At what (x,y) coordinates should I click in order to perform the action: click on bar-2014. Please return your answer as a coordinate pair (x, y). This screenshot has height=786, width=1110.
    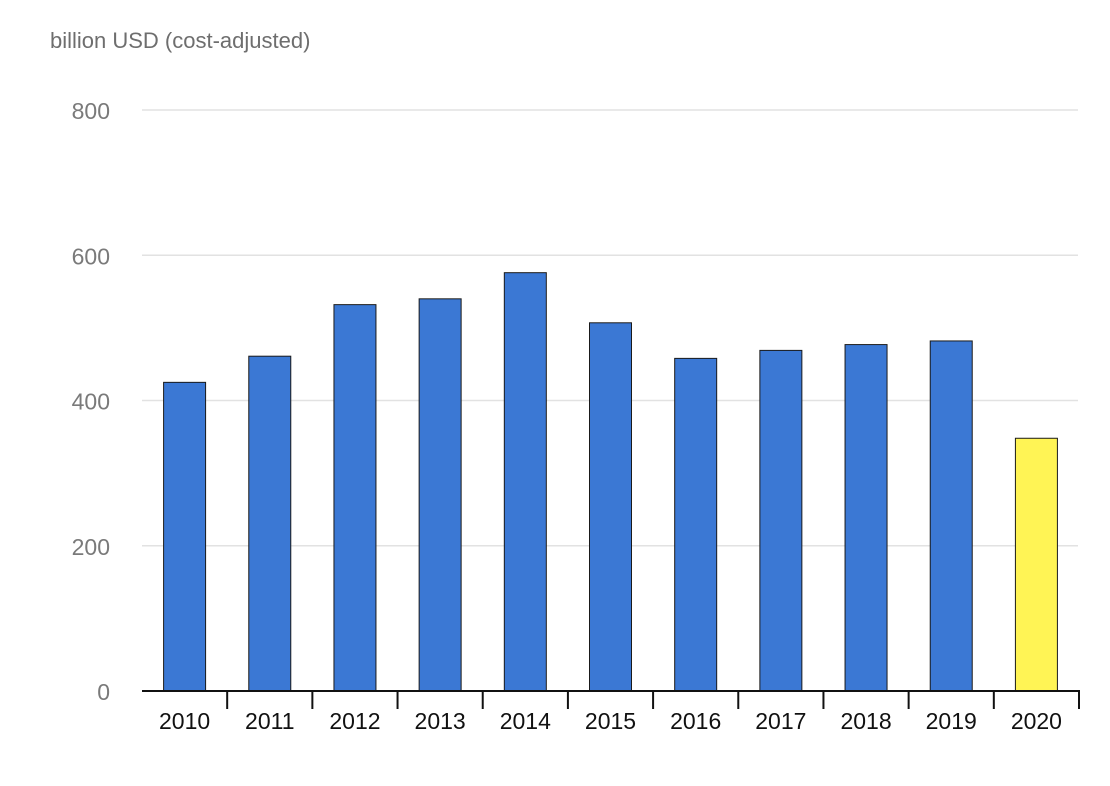
    Looking at the image, I should click on (525, 482).